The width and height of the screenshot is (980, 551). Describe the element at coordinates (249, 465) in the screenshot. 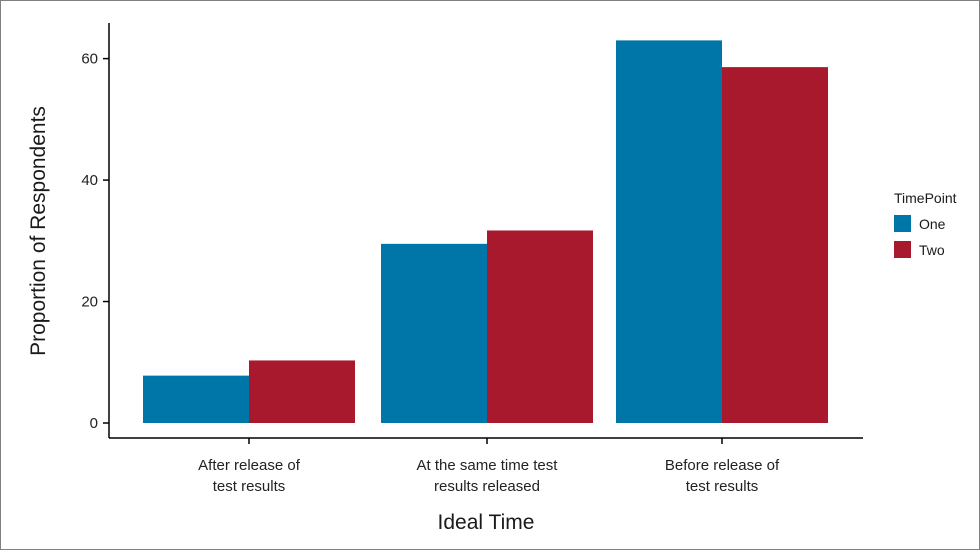

I see `x-tick-label: After release of` at that location.